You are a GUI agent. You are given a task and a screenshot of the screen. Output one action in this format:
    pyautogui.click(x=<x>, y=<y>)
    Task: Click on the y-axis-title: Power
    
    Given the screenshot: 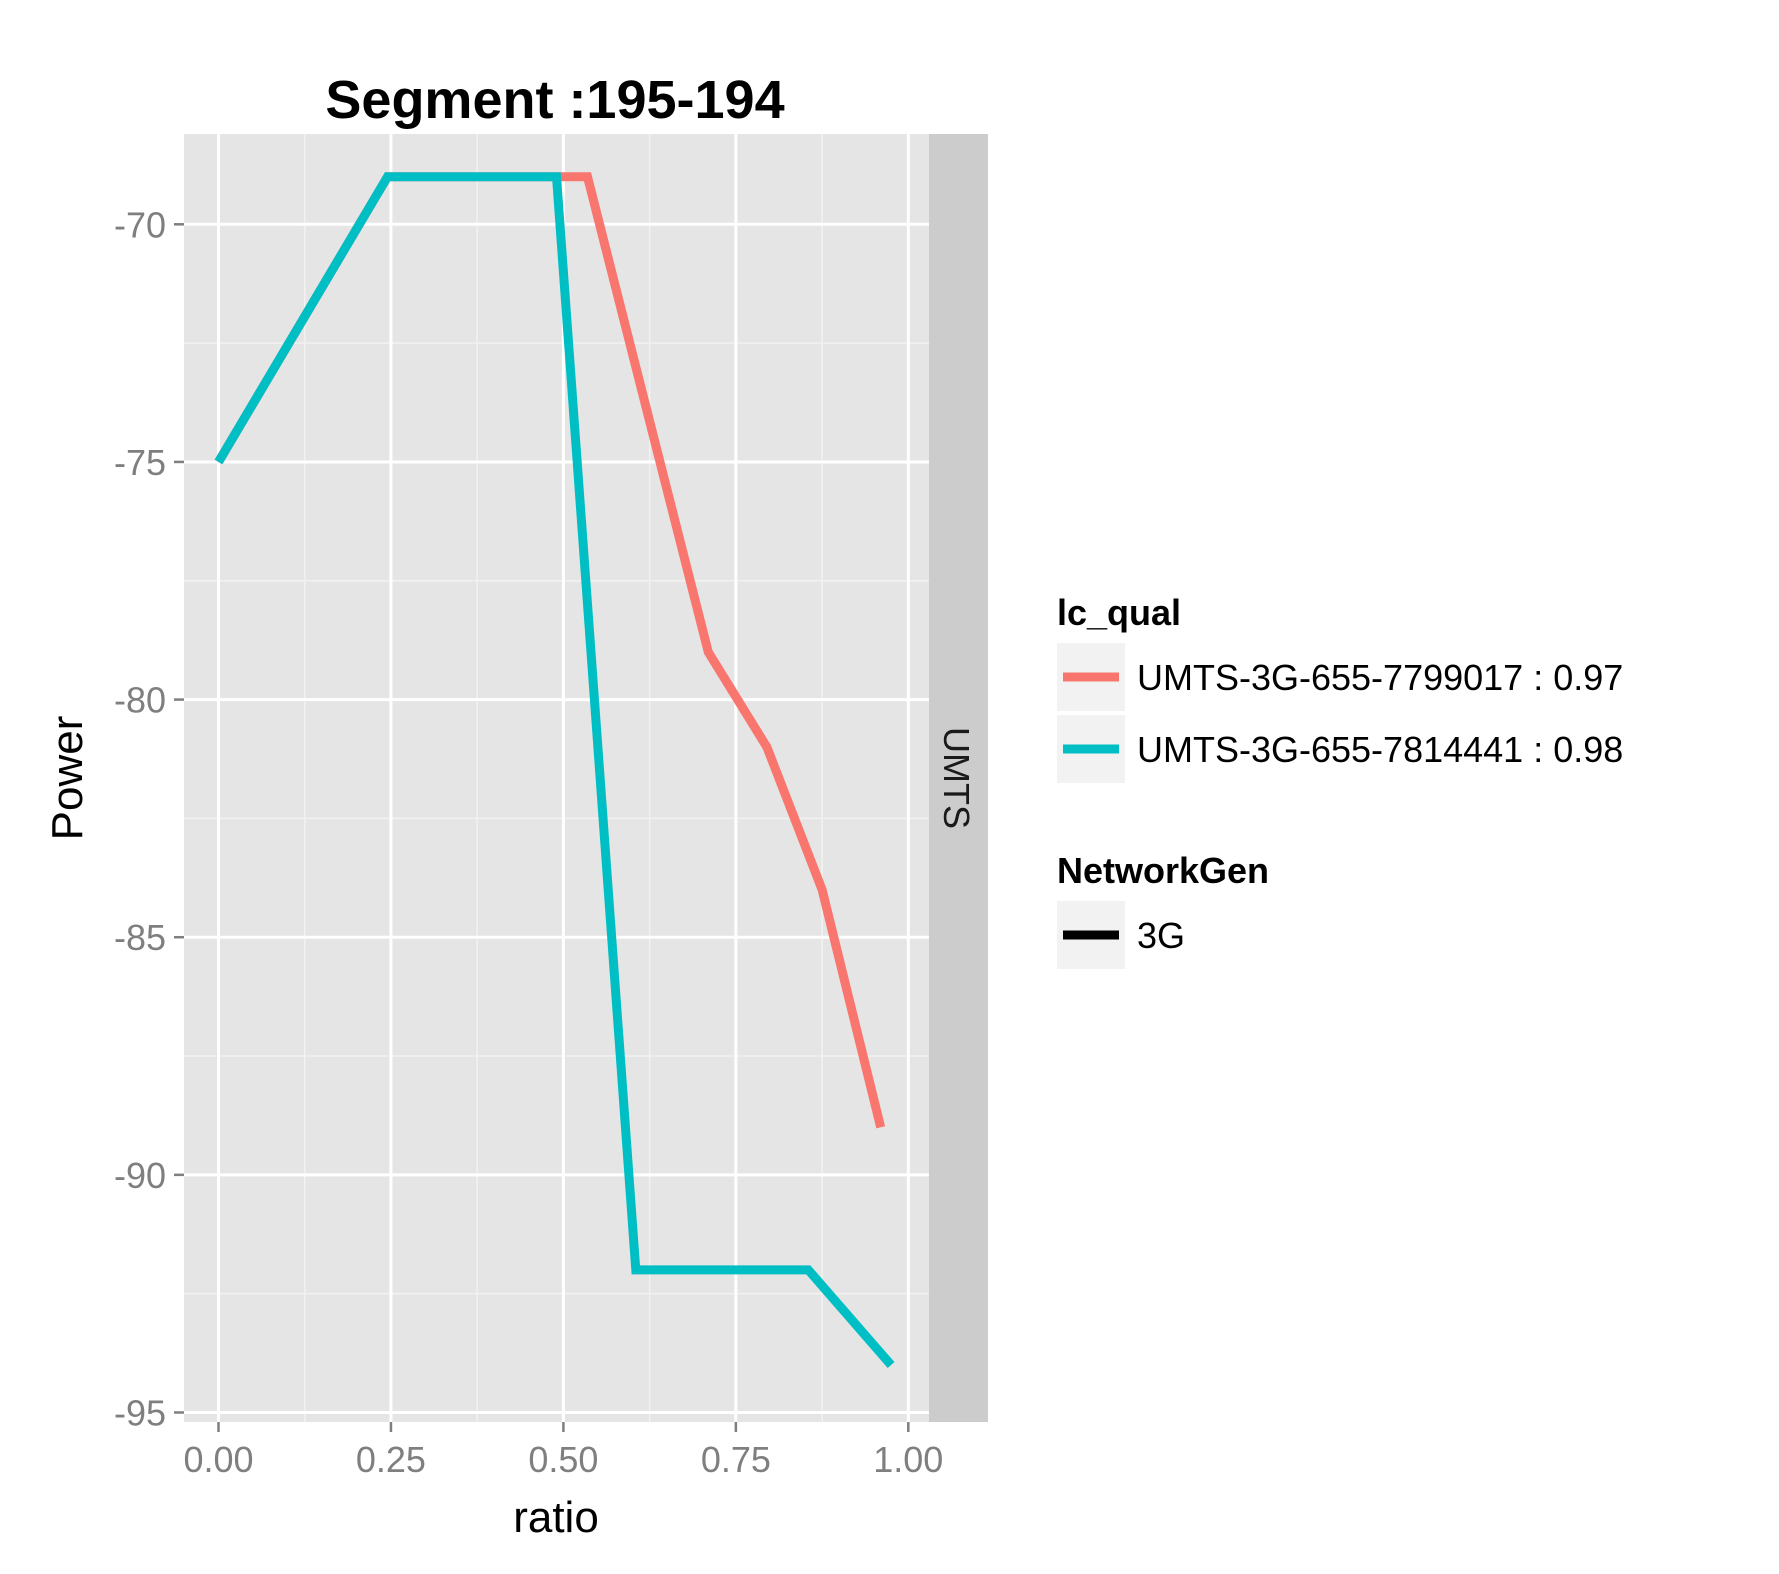 What is the action you would take?
    pyautogui.click(x=67, y=778)
    